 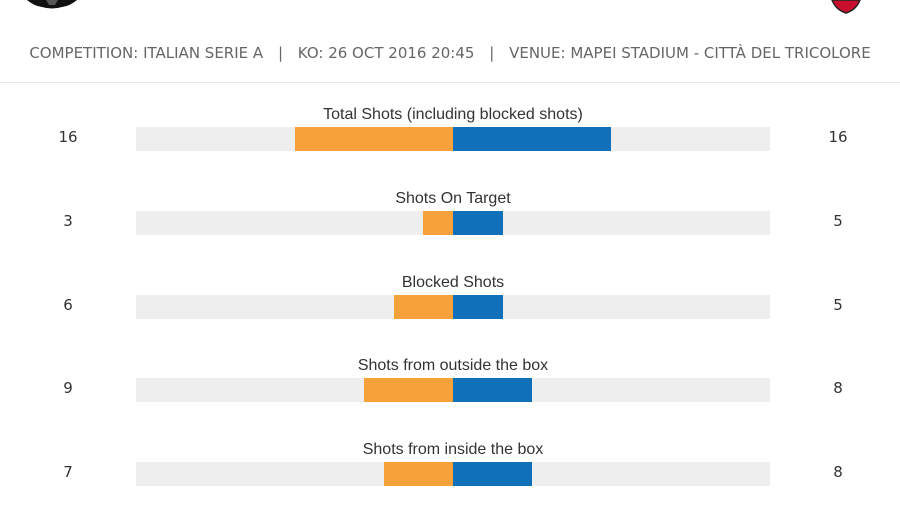 I want to click on stat-title: Blocked Shots, so click(x=453, y=282).